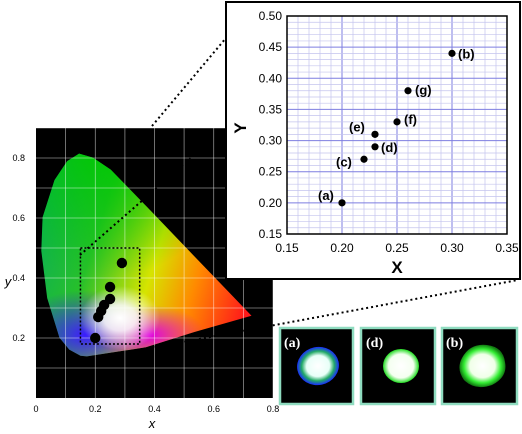  What do you see at coordinates (152, 423) in the screenshot?
I see `cie-x-axis-label: x` at bounding box center [152, 423].